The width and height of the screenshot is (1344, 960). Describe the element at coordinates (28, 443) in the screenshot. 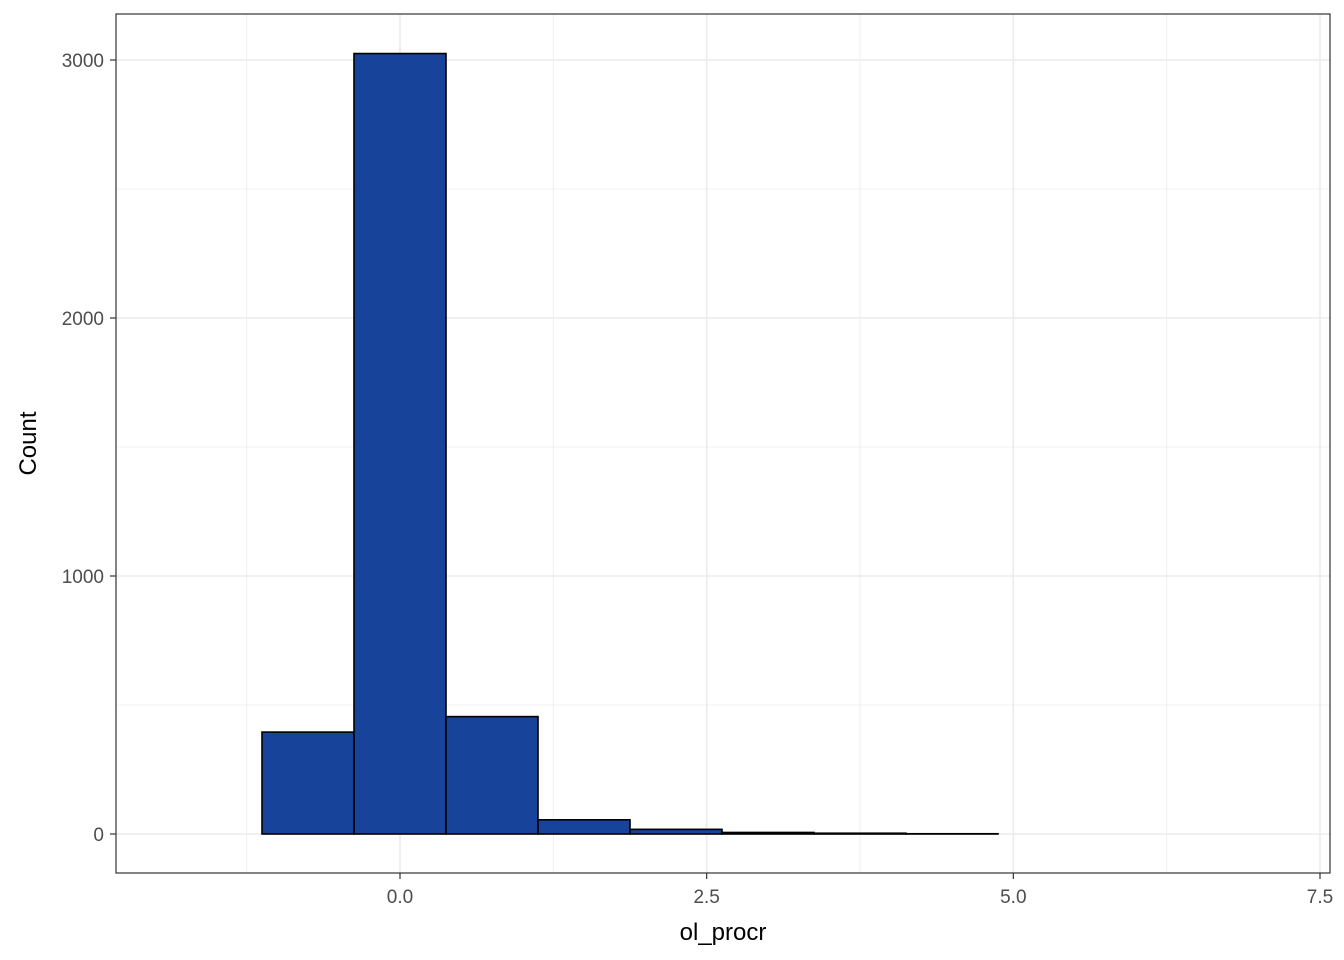

I see `y-axis-title: Count` at that location.